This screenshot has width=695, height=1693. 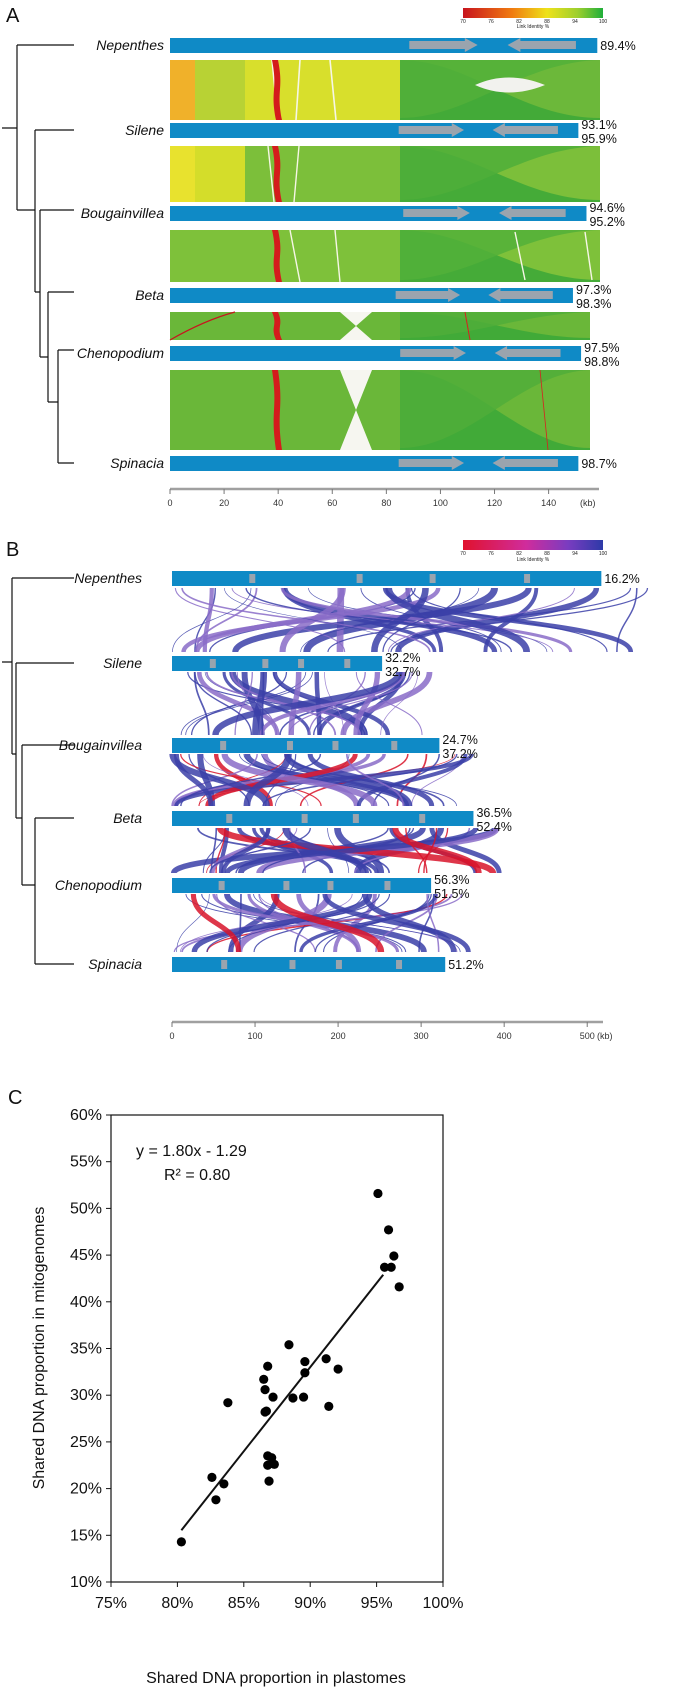 What do you see at coordinates (177, 1603) in the screenshot?
I see `x-tick-label: 80%` at bounding box center [177, 1603].